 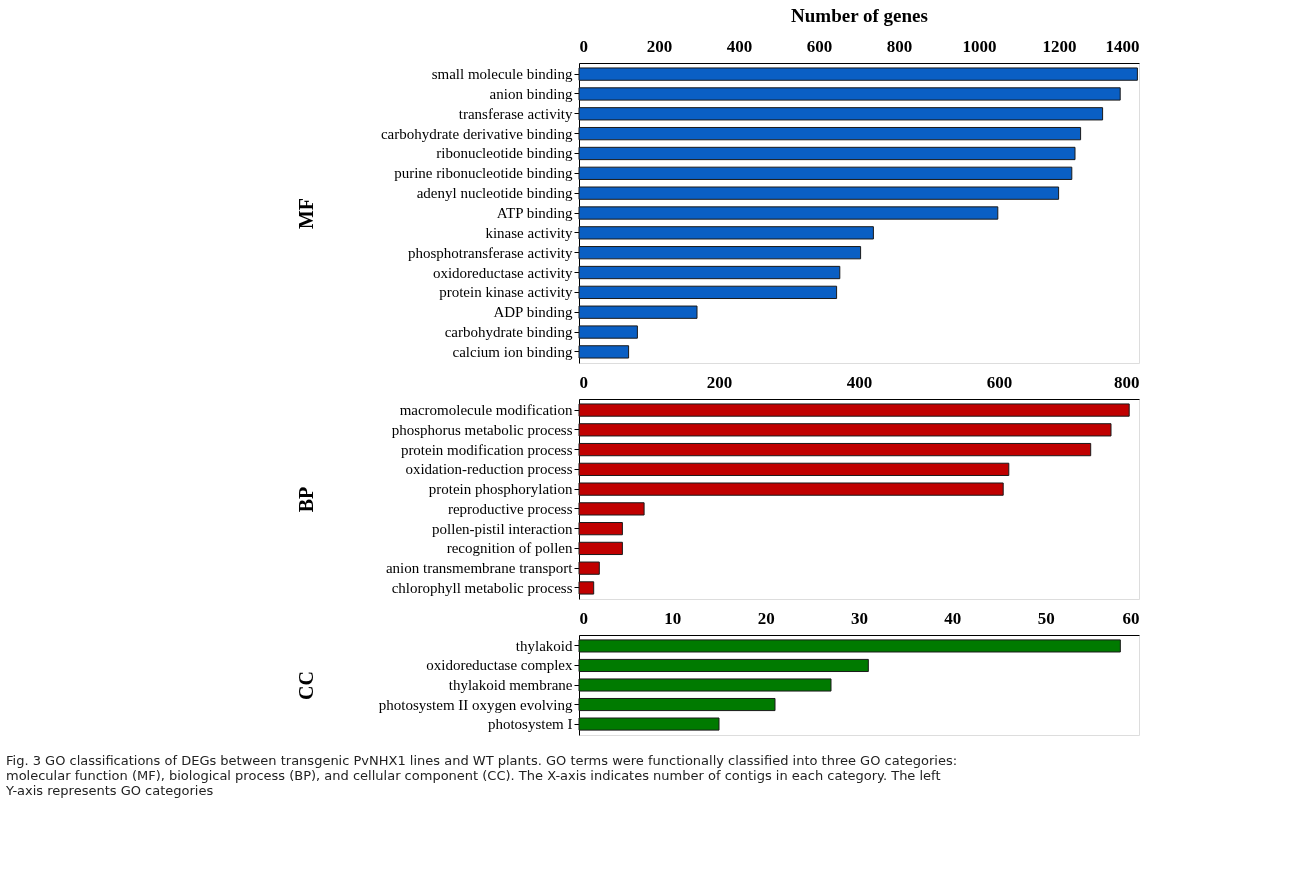 I want to click on y-tick-label: purine ribonucleotide binding, so click(x=483, y=173).